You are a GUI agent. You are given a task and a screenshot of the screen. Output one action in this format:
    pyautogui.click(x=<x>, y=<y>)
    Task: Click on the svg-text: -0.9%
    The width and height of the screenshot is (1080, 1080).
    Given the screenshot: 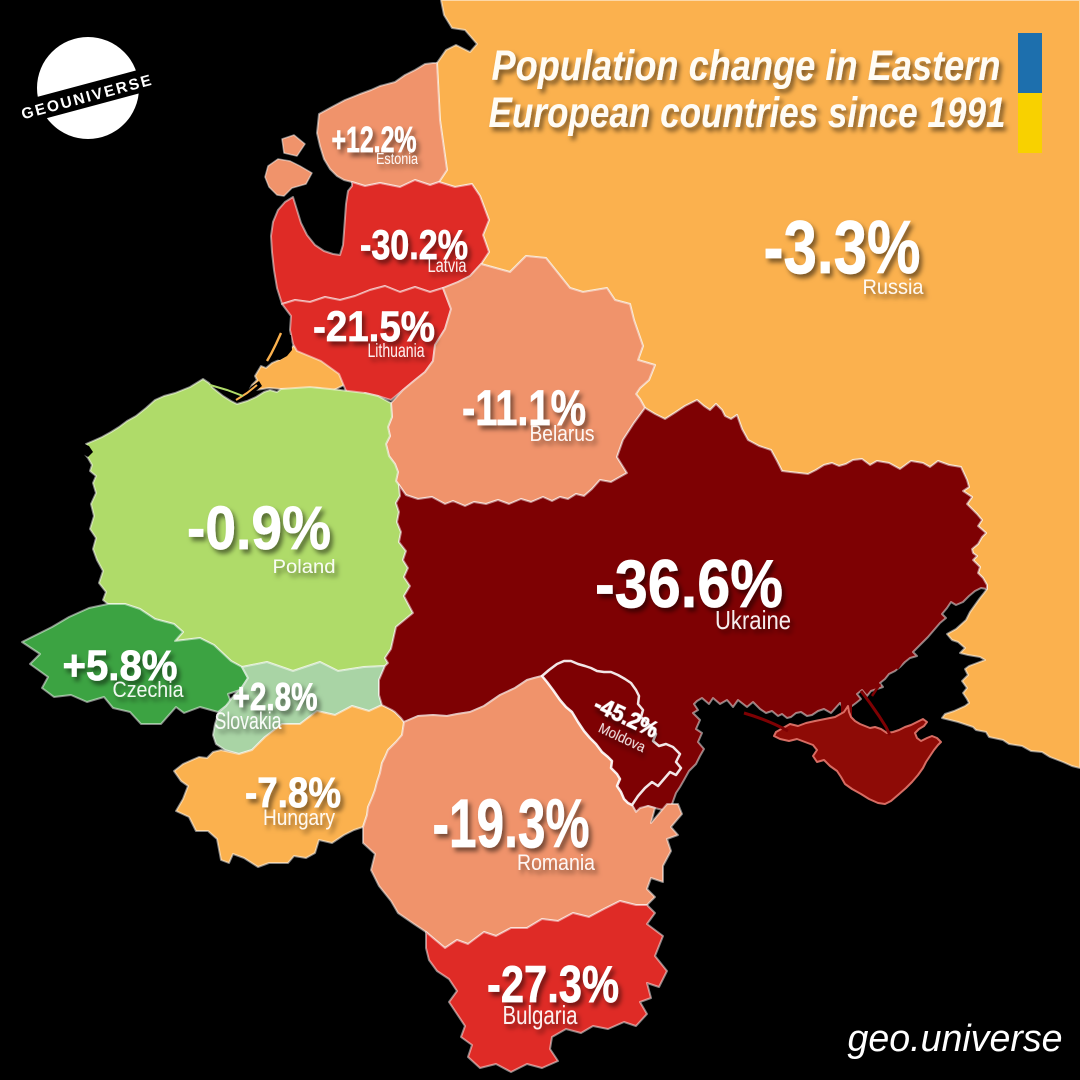 What is the action you would take?
    pyautogui.click(x=259, y=528)
    